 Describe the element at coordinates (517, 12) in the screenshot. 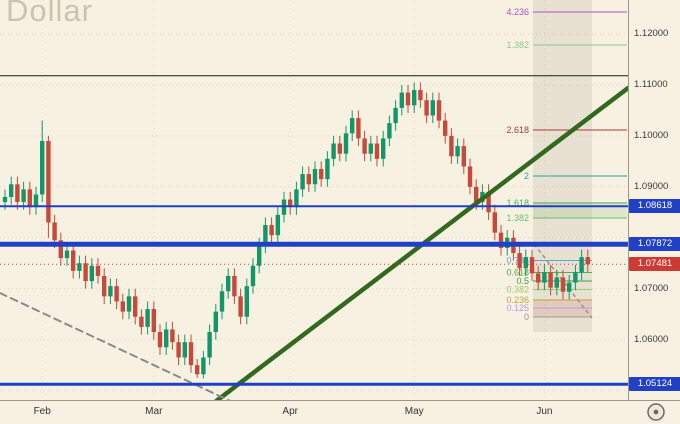

I see `fib-level-label: 4.236` at that location.